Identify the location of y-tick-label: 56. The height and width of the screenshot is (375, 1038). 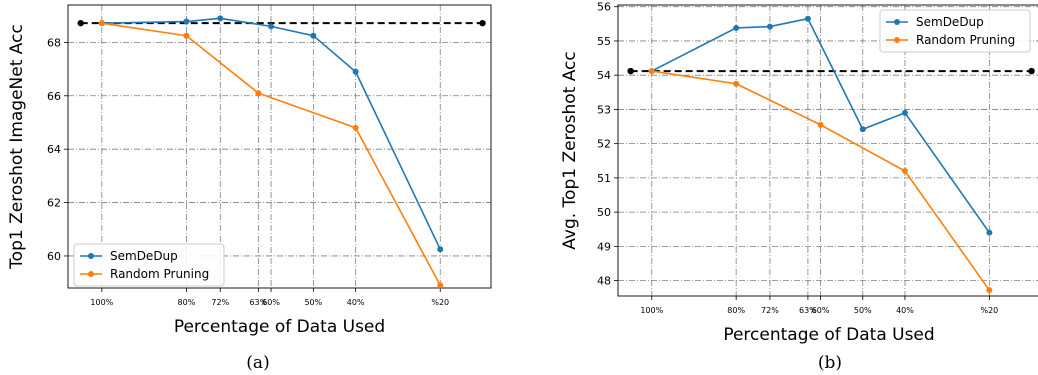
(604, 7).